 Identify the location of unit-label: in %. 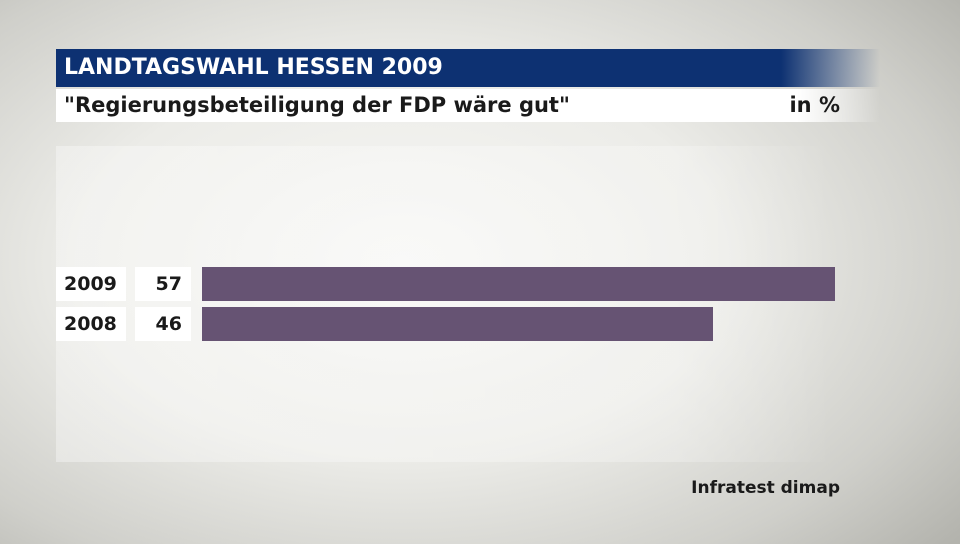
(814, 105).